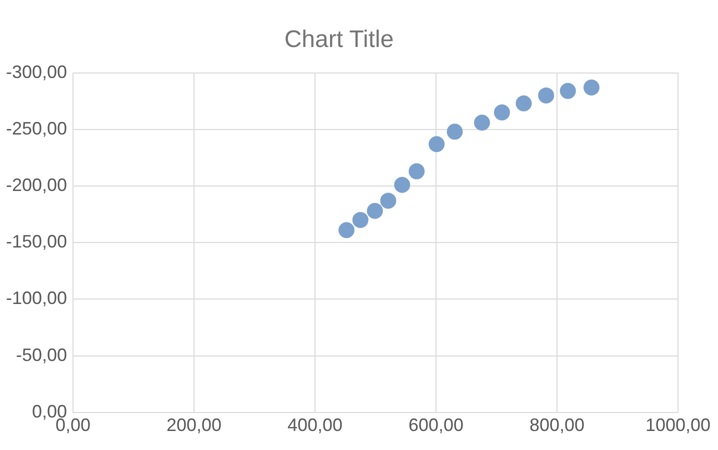 This screenshot has height=450, width=718. What do you see at coordinates (37, 184) in the screenshot?
I see `y-tick-label: -200,00` at bounding box center [37, 184].